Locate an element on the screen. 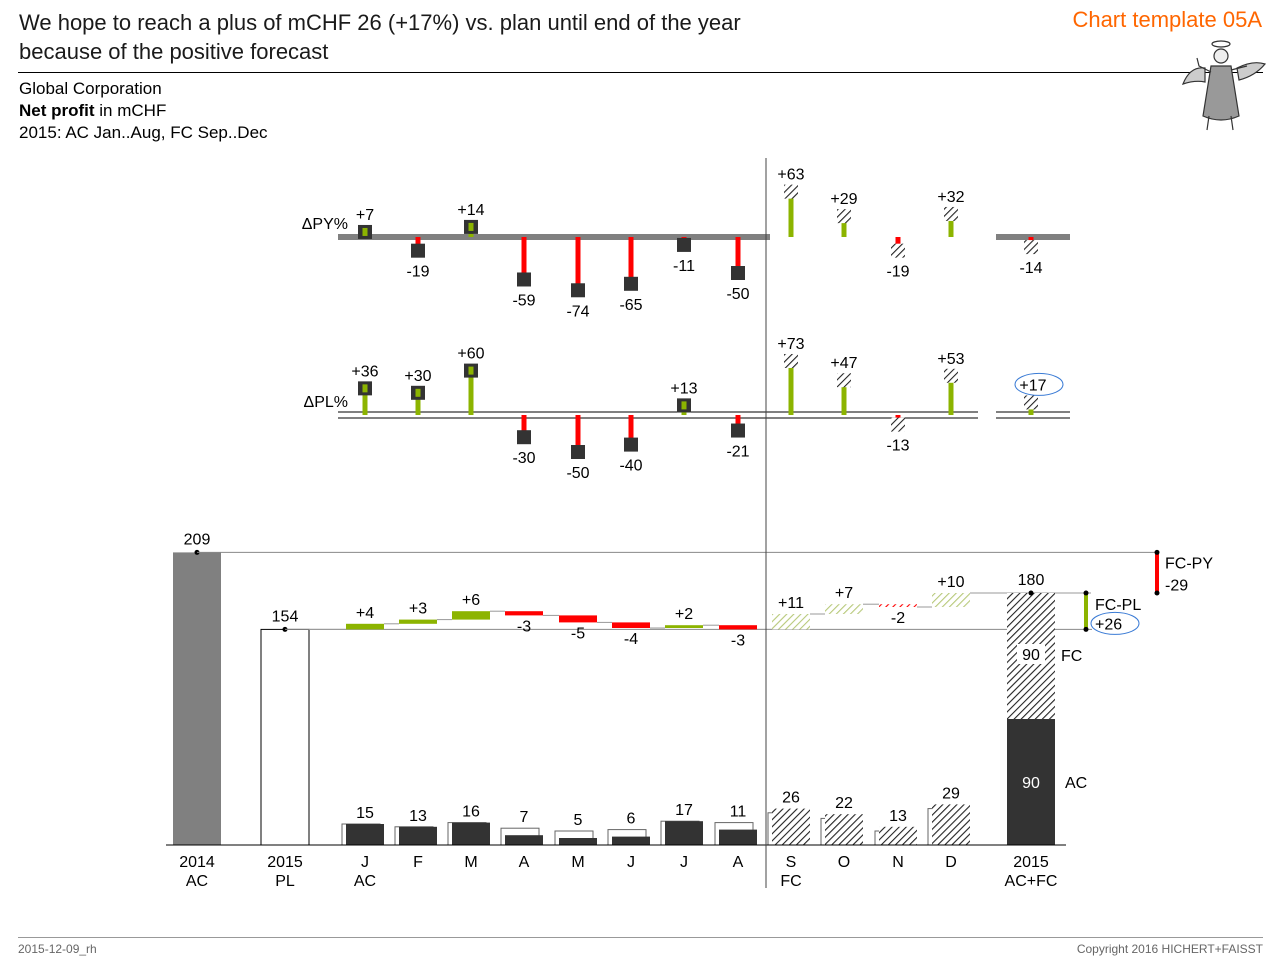 The image size is (1280, 960). category-month-label: D is located at coordinates (951, 862).